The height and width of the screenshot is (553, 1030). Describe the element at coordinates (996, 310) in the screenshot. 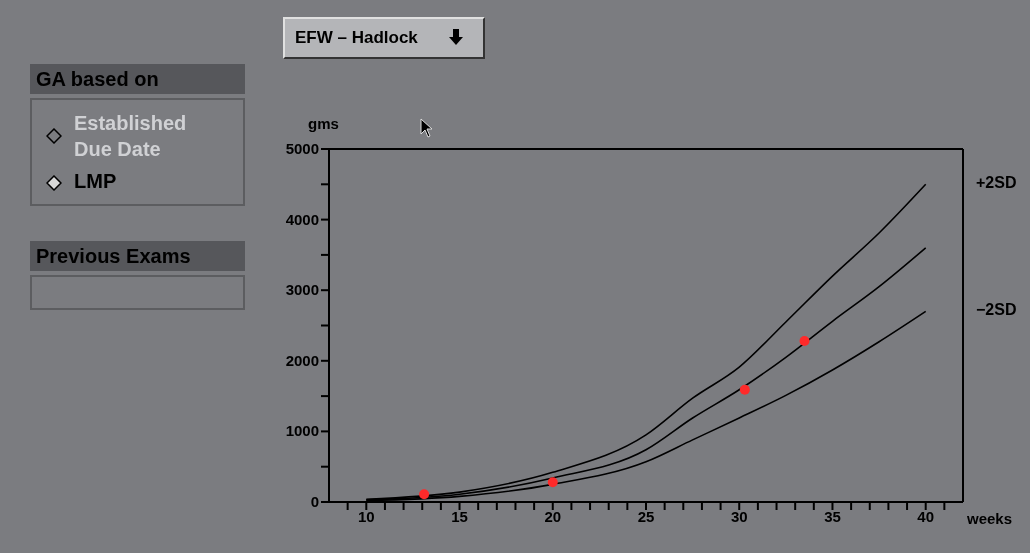

I see `text: −2SD` at that location.